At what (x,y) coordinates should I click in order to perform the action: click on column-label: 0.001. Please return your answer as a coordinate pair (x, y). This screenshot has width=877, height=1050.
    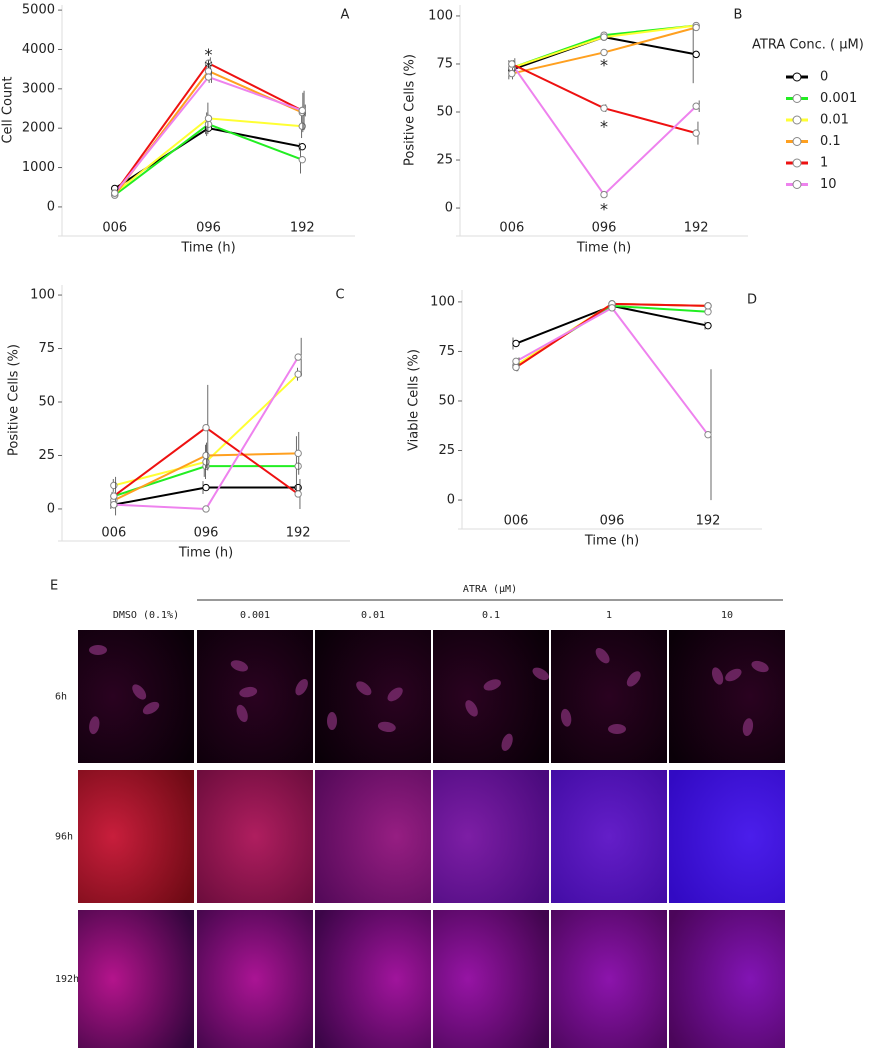
    Looking at the image, I should click on (255, 615).